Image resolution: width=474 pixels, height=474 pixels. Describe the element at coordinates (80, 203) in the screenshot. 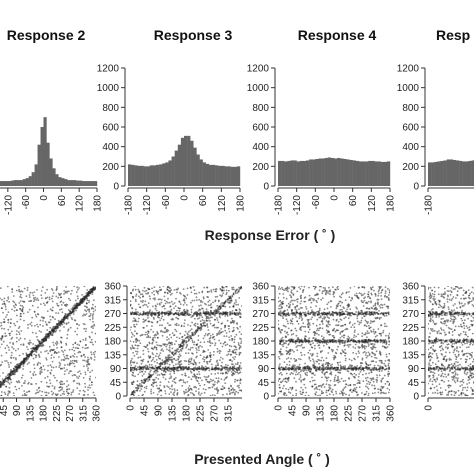

I see `x-tick-label: 120` at that location.